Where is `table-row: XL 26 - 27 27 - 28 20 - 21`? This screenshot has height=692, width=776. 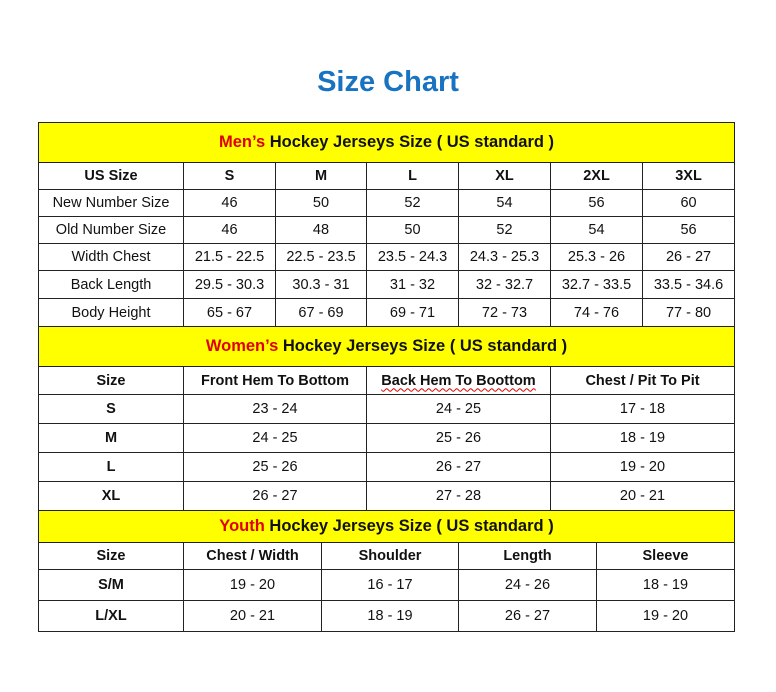 table-row: XL 26 - 27 27 - 28 20 - 21 is located at coordinates (387, 496).